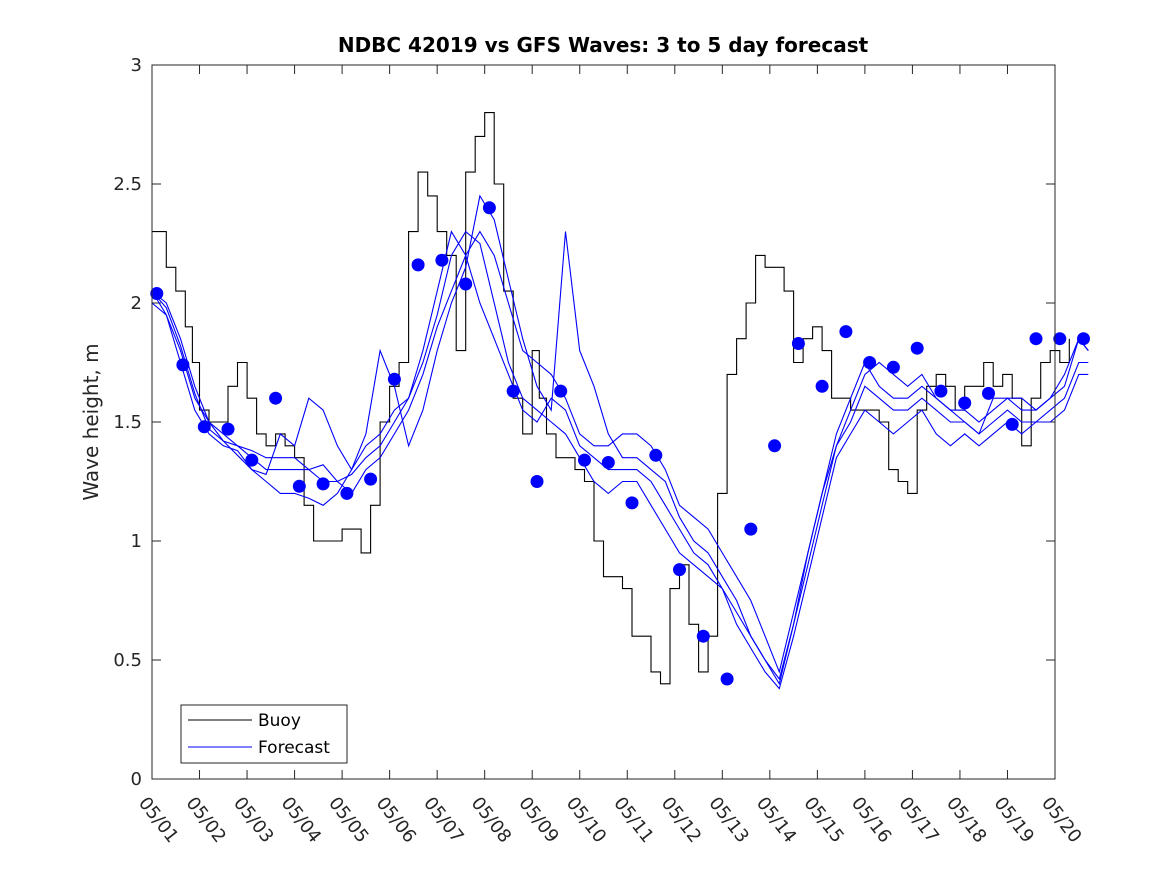  Describe the element at coordinates (127, 184) in the screenshot. I see `y-tick-label: 2.5` at that location.